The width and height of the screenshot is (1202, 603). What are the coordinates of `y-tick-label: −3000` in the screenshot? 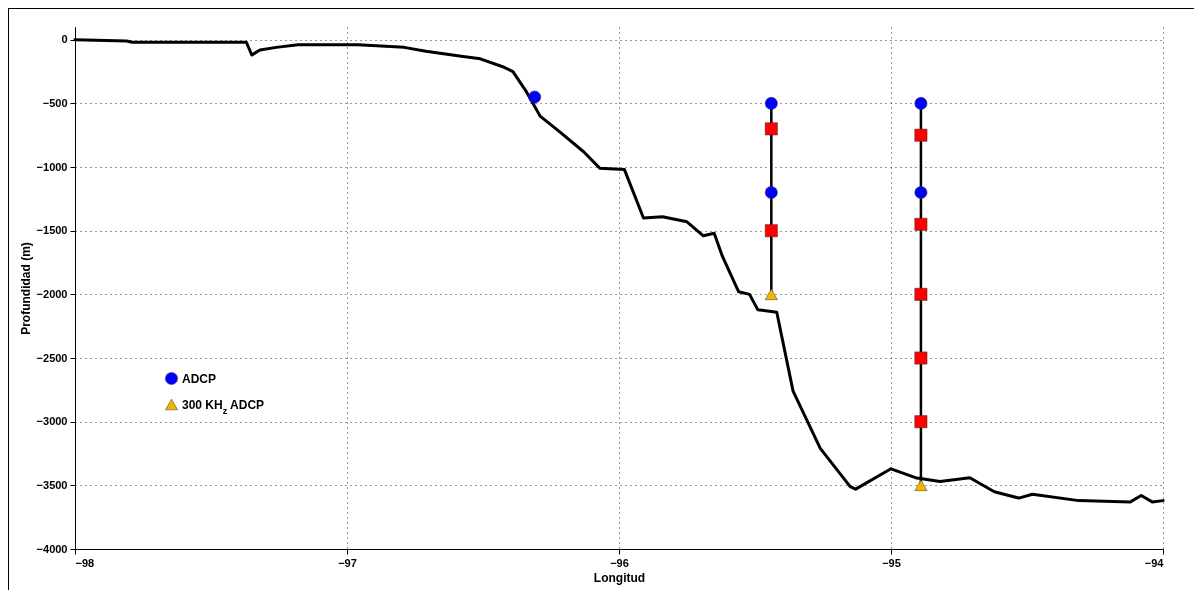 It's located at (52, 421).